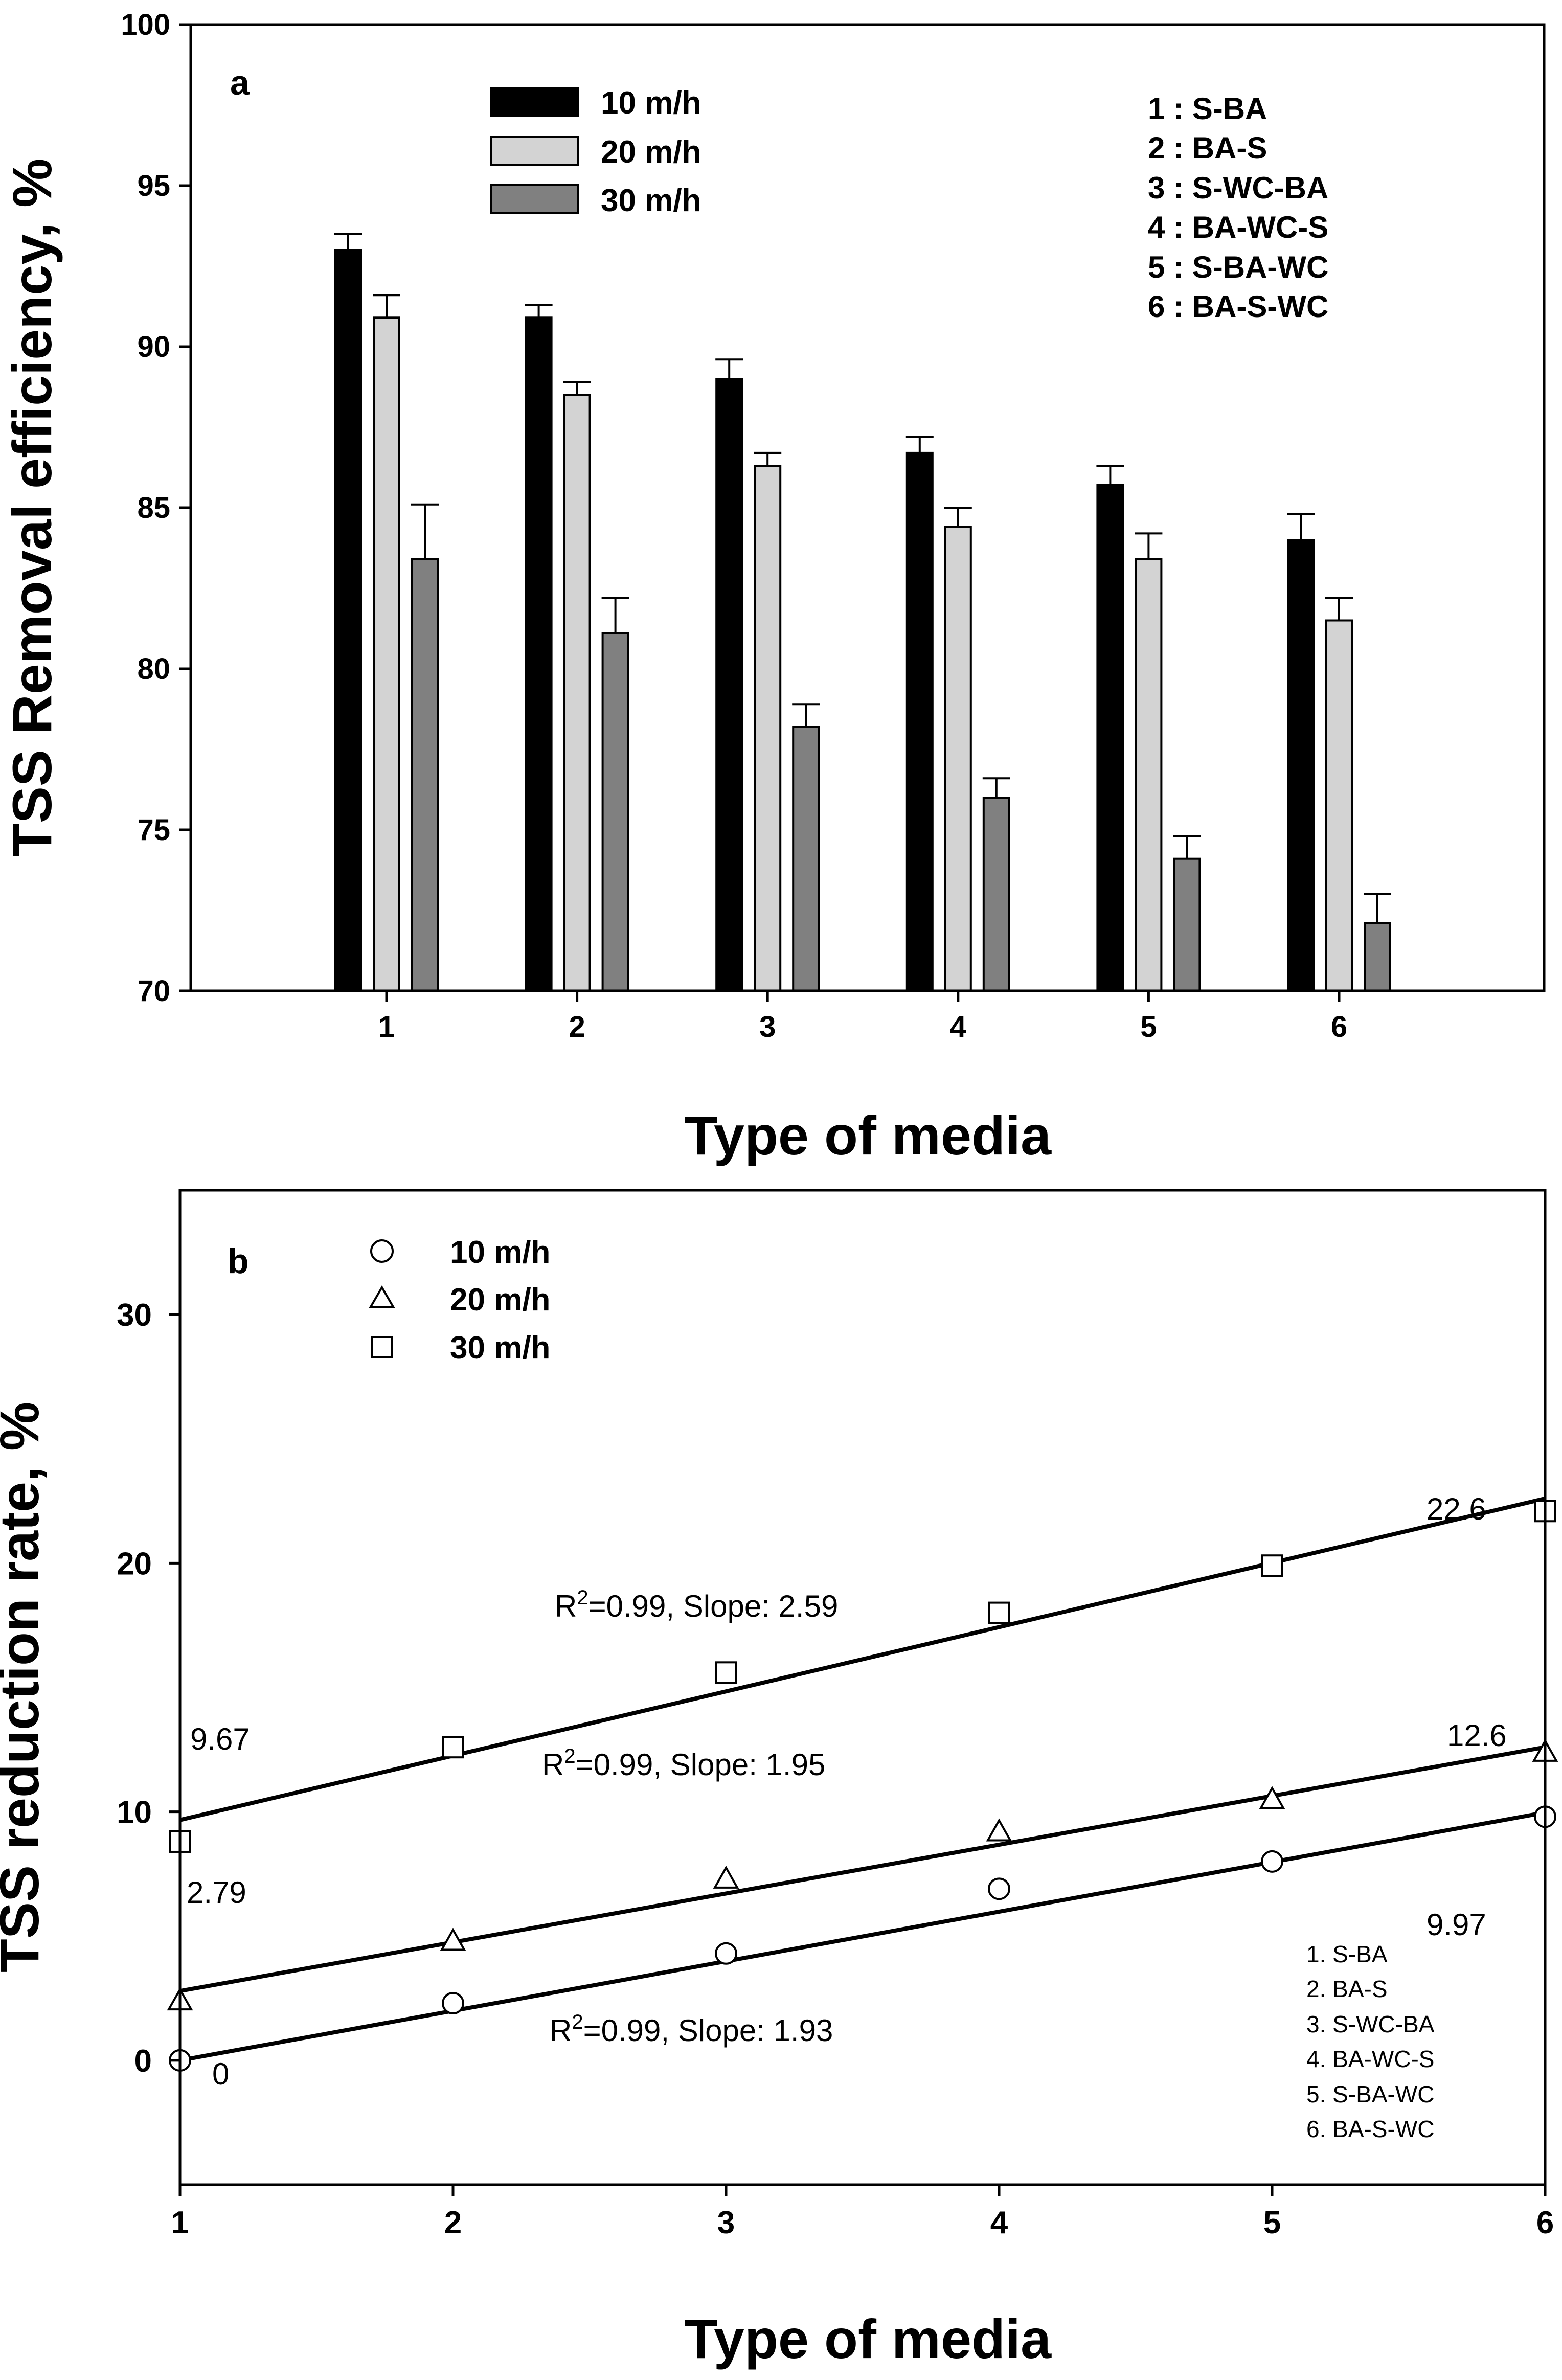 The width and height of the screenshot is (1562, 2380). Describe the element at coordinates (32, 507) in the screenshot. I see `panel-a-y-axis-title: TSS Removal efficiency, %` at that location.